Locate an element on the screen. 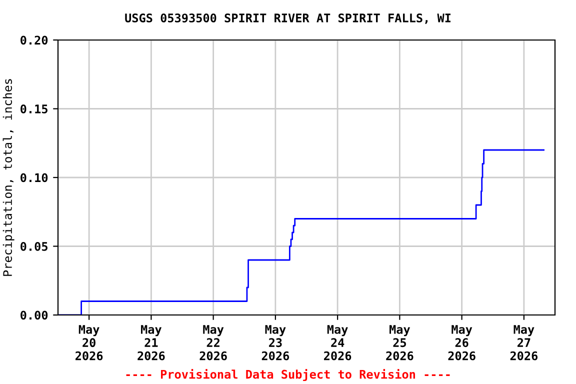 Image resolution: width=576 pixels, height=384 pixels. x-tick-label: May 26 2026 is located at coordinates (462, 342).